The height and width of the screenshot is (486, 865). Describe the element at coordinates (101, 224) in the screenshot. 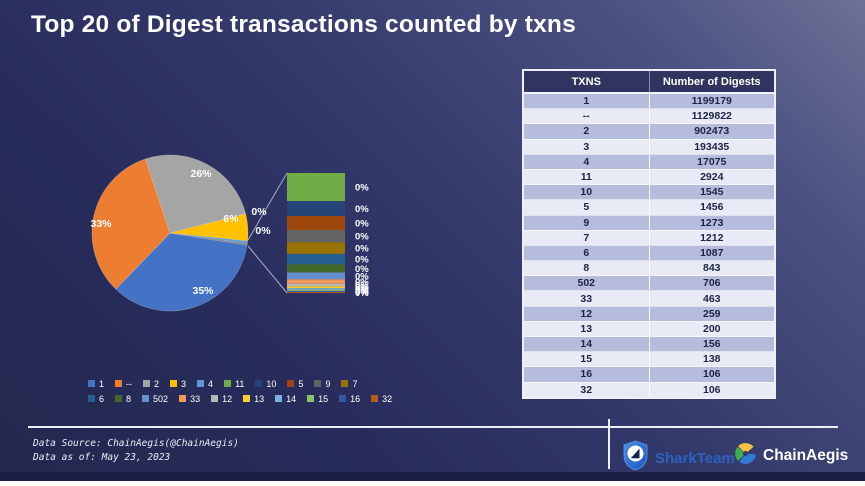

I see `pie-slice-label: 33%` at that location.